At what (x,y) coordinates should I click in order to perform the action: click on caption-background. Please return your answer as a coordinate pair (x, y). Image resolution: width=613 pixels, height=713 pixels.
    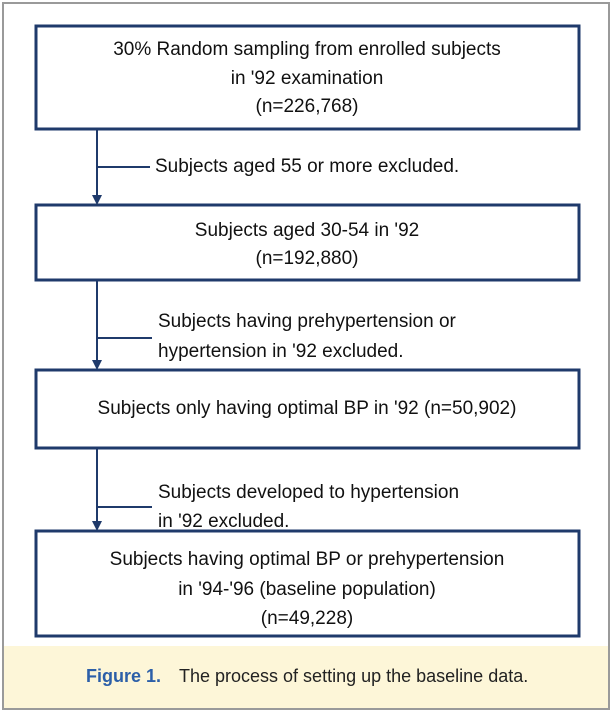
    Looking at the image, I should click on (306, 677).